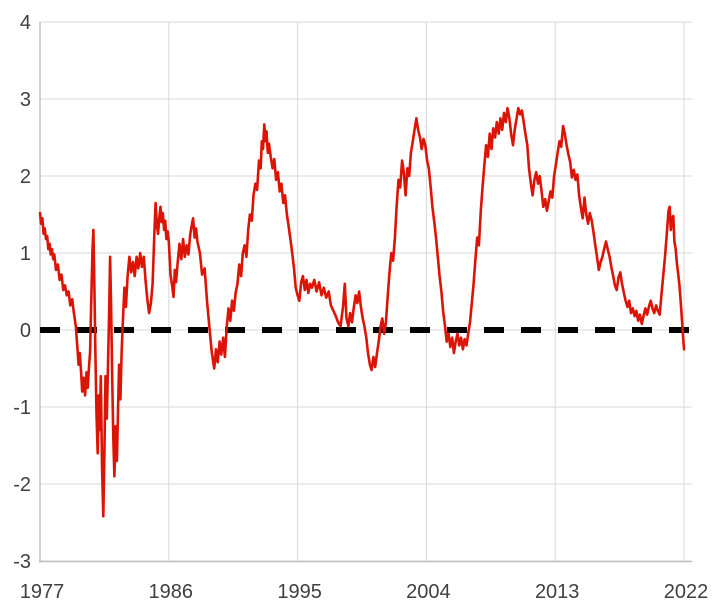  I want to click on x-tick-label: 2022, so click(686, 592).